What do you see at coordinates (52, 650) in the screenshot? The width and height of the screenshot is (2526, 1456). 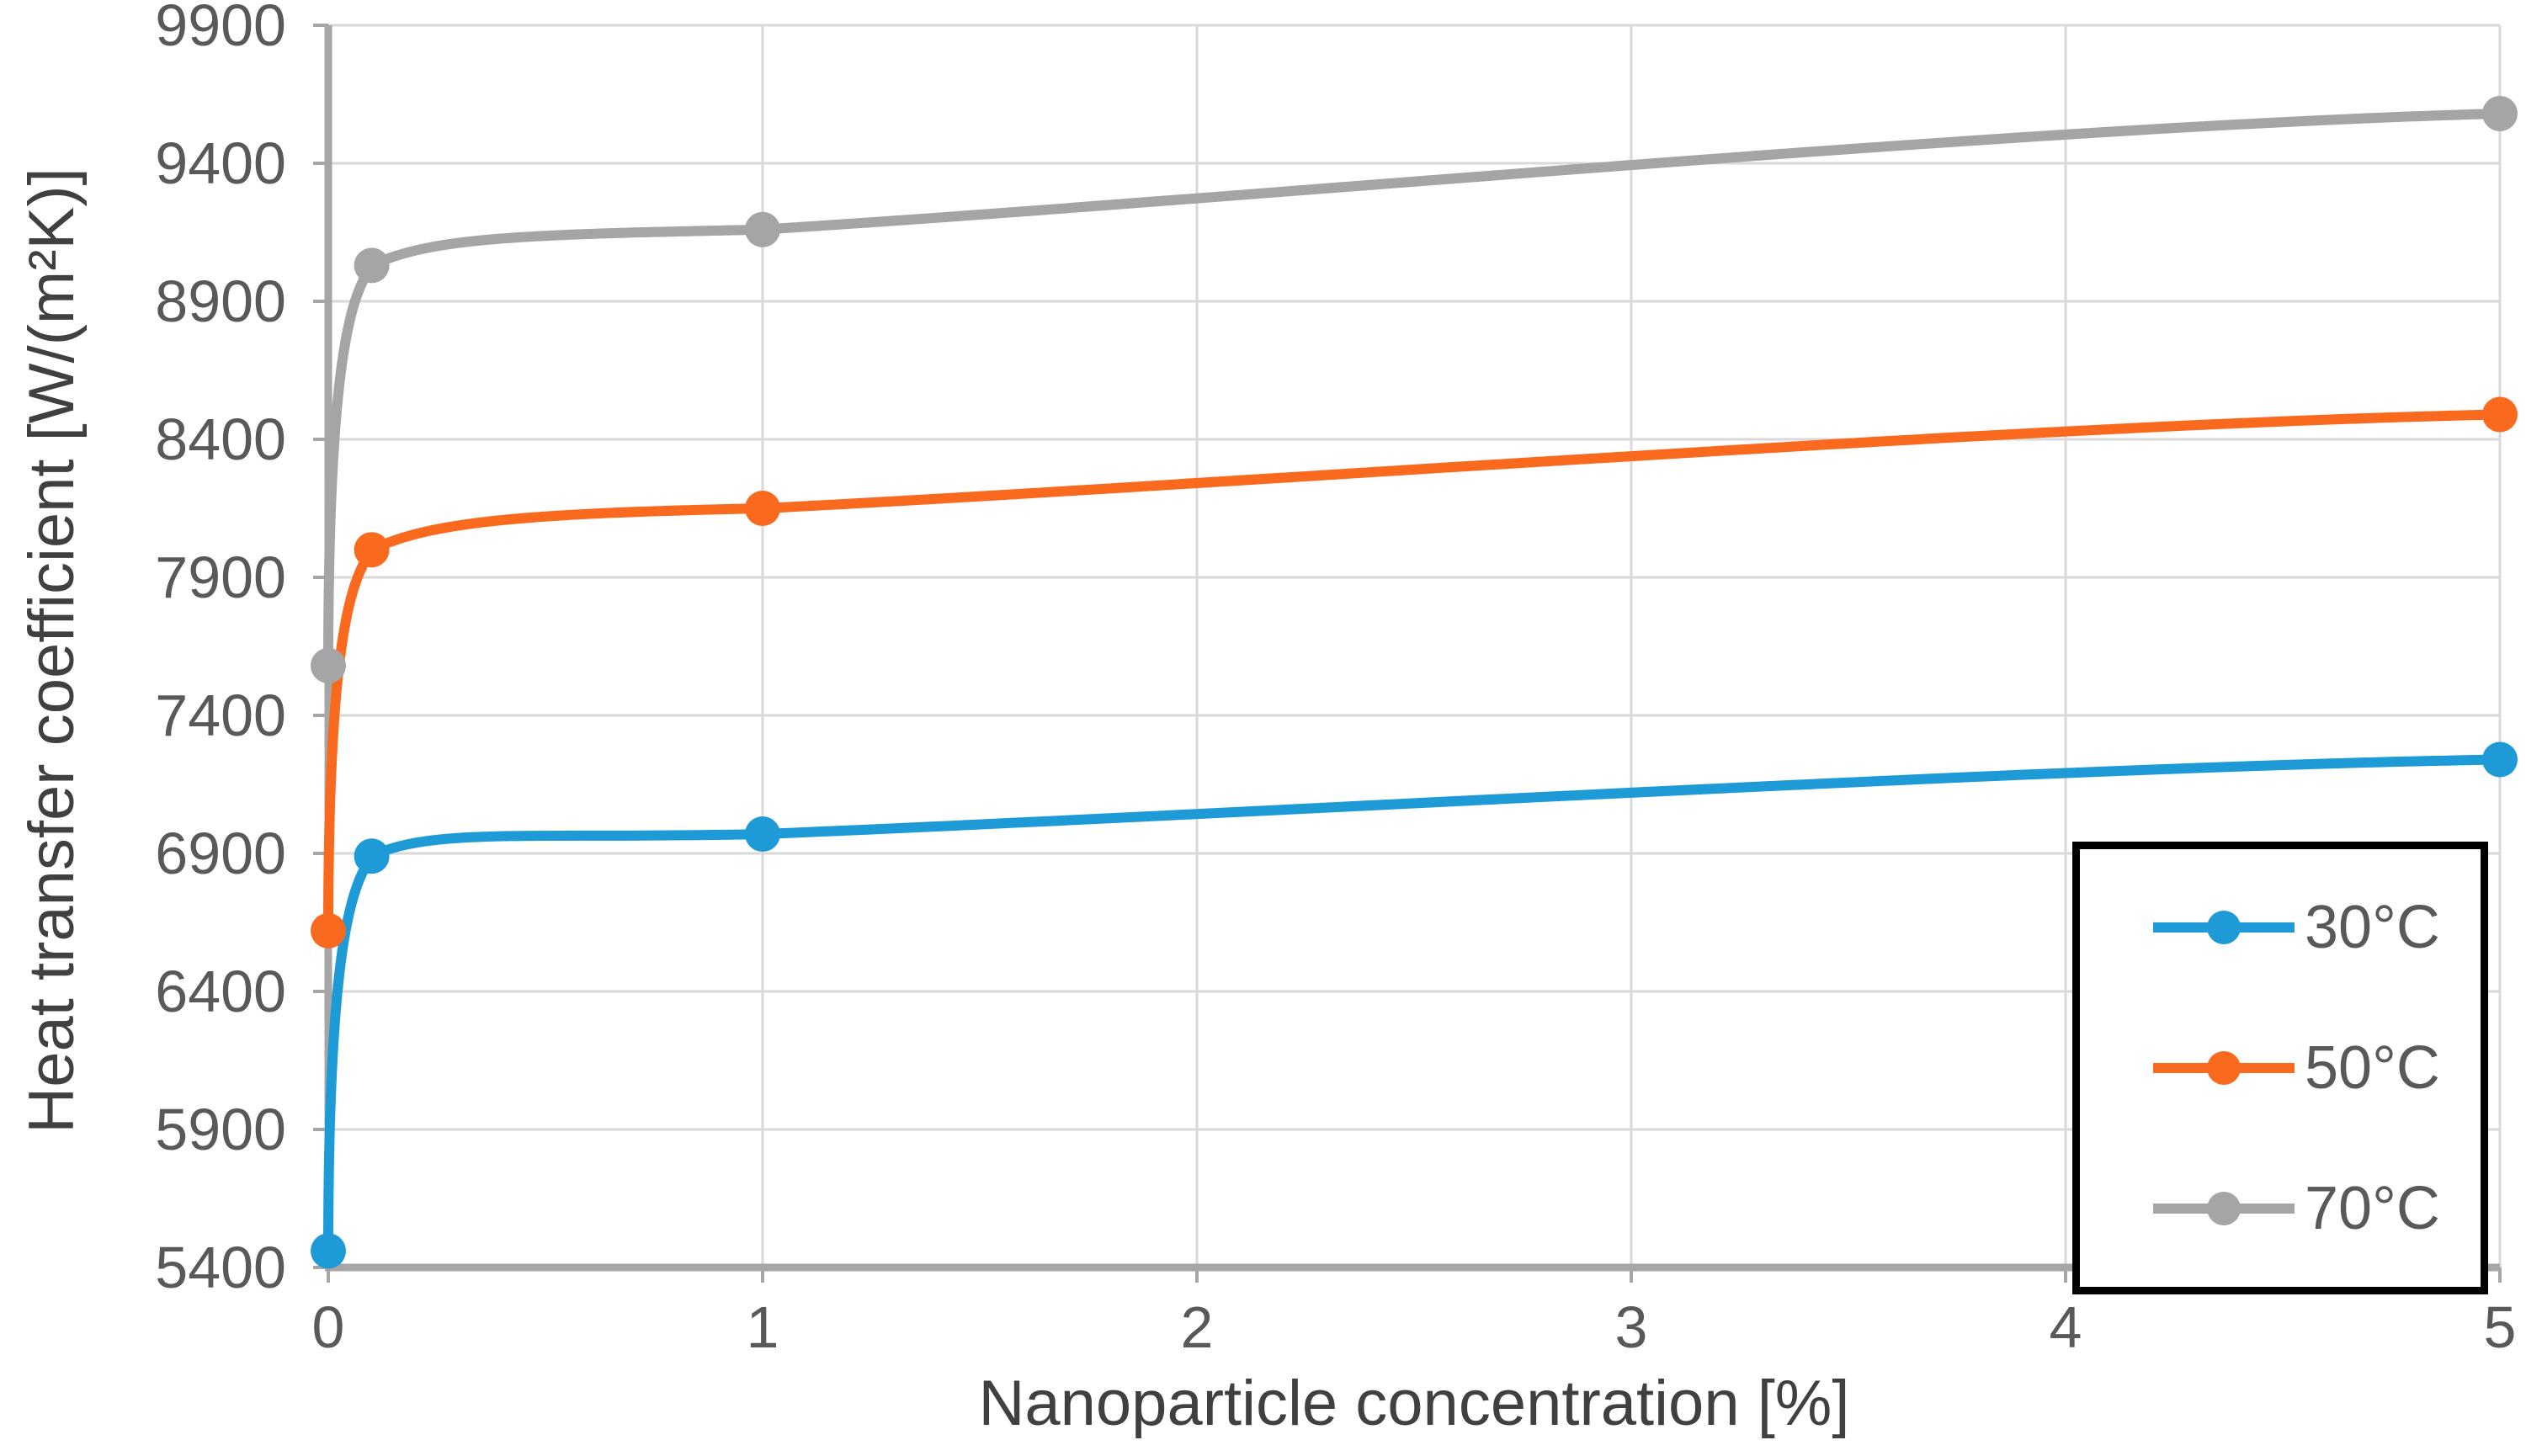 I see `y-axis-title: Heat transfer coefficient [W/(m²K)]` at bounding box center [52, 650].